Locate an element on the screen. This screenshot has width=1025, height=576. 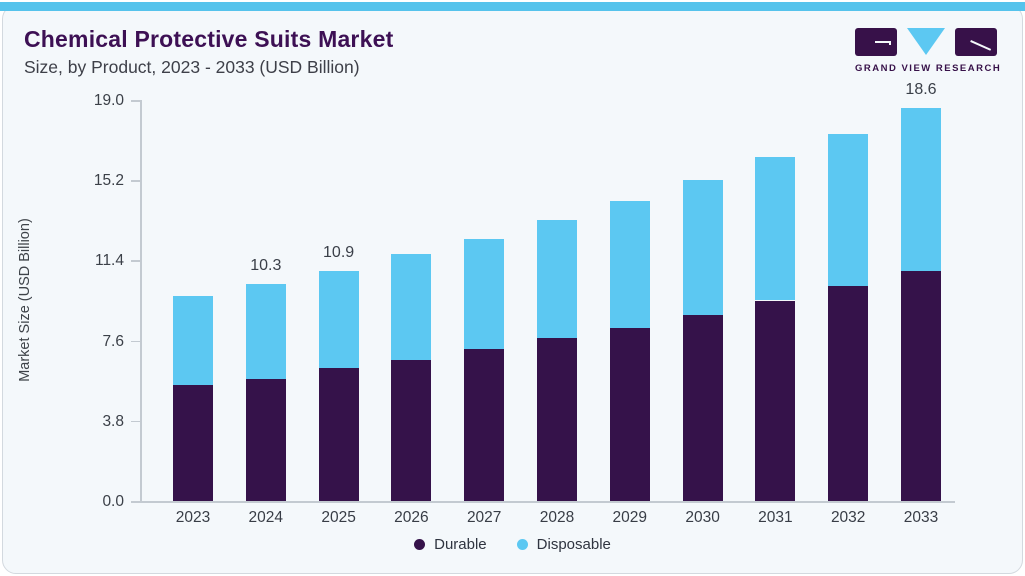
bar-segment-durable-2030 is located at coordinates (702, 408).